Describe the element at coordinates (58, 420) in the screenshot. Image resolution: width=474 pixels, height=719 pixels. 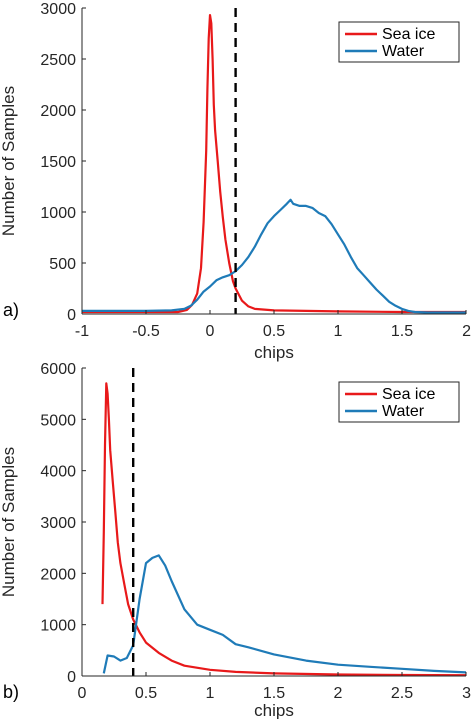
I see `y-tick-label: 5000` at that location.